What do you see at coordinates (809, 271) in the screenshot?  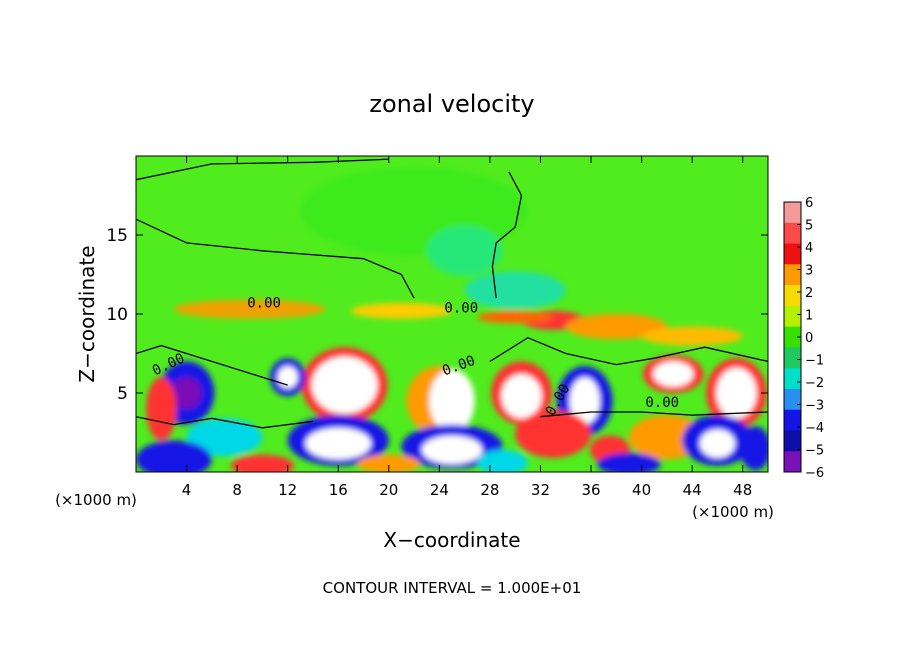 I see `colorbar-tick-label: 3` at bounding box center [809, 271].